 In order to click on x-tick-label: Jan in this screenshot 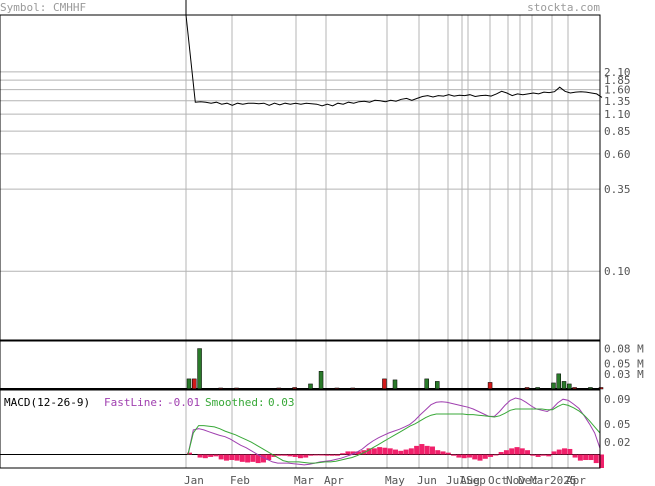, I will do `click(194, 480)`.